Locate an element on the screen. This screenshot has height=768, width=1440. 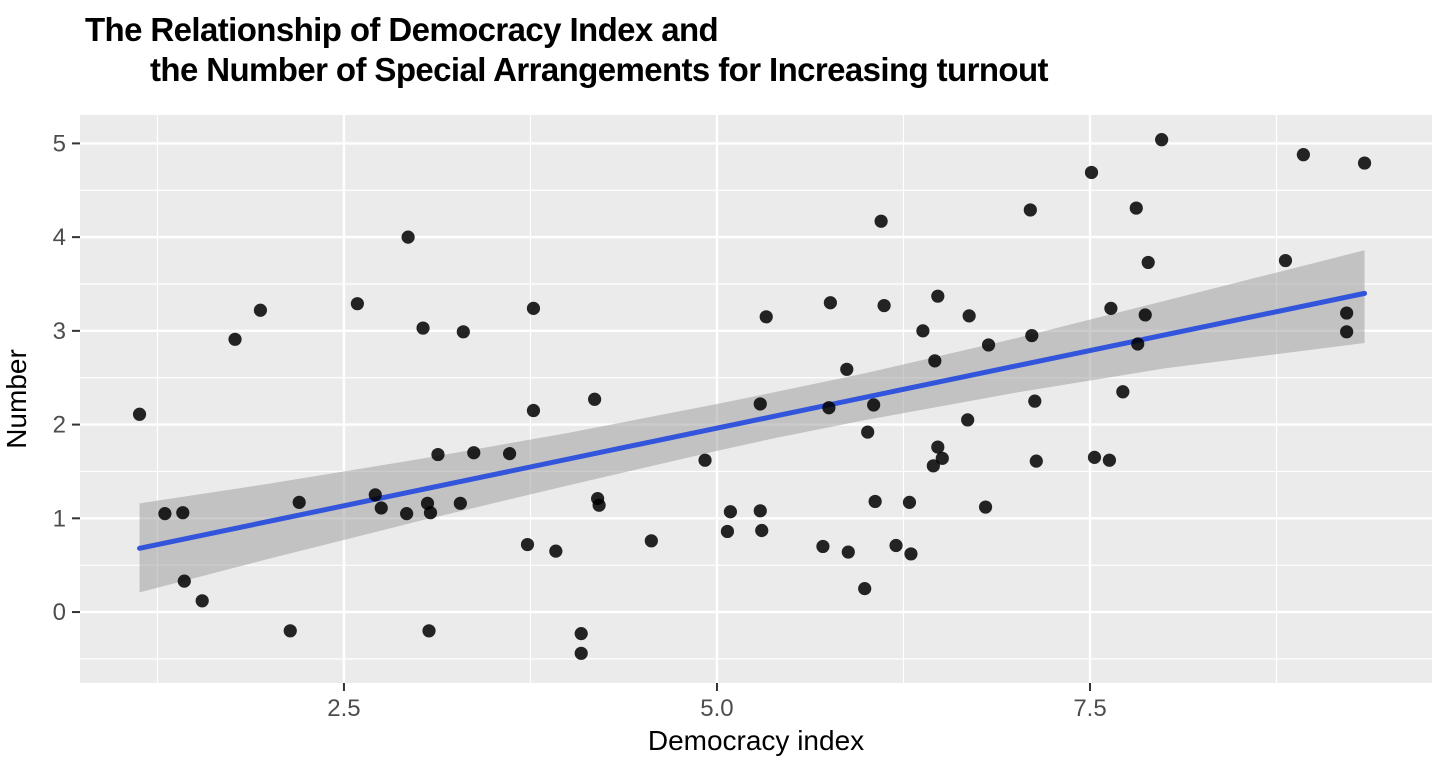
x-tick-label: 5.0 is located at coordinates (716, 708).